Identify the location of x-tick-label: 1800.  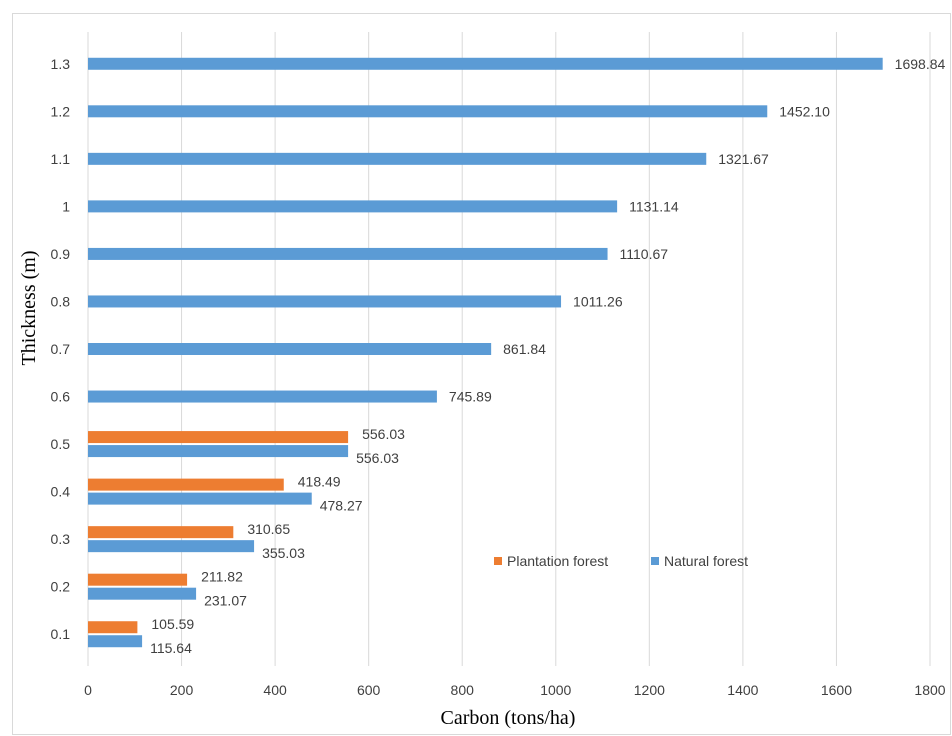
(929, 690).